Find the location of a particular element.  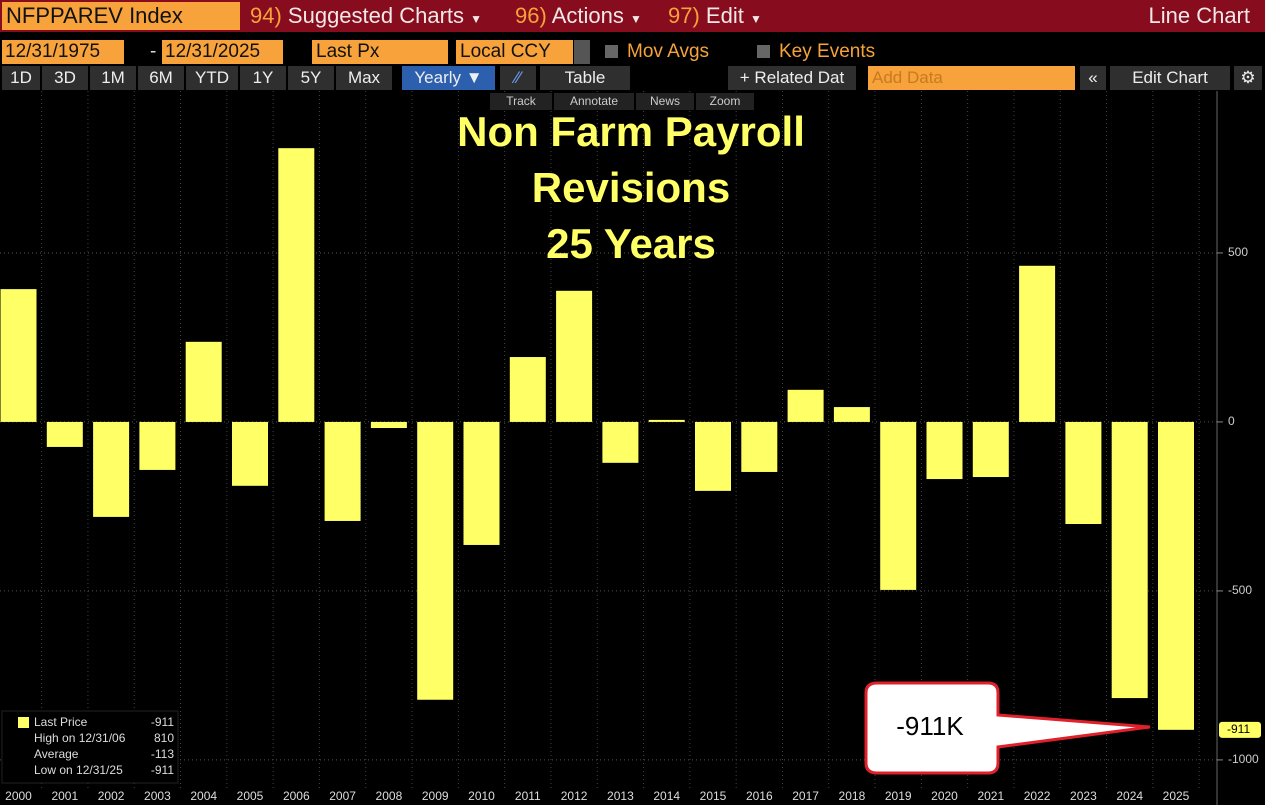

x-tick-label: 2009 is located at coordinates (435, 796).